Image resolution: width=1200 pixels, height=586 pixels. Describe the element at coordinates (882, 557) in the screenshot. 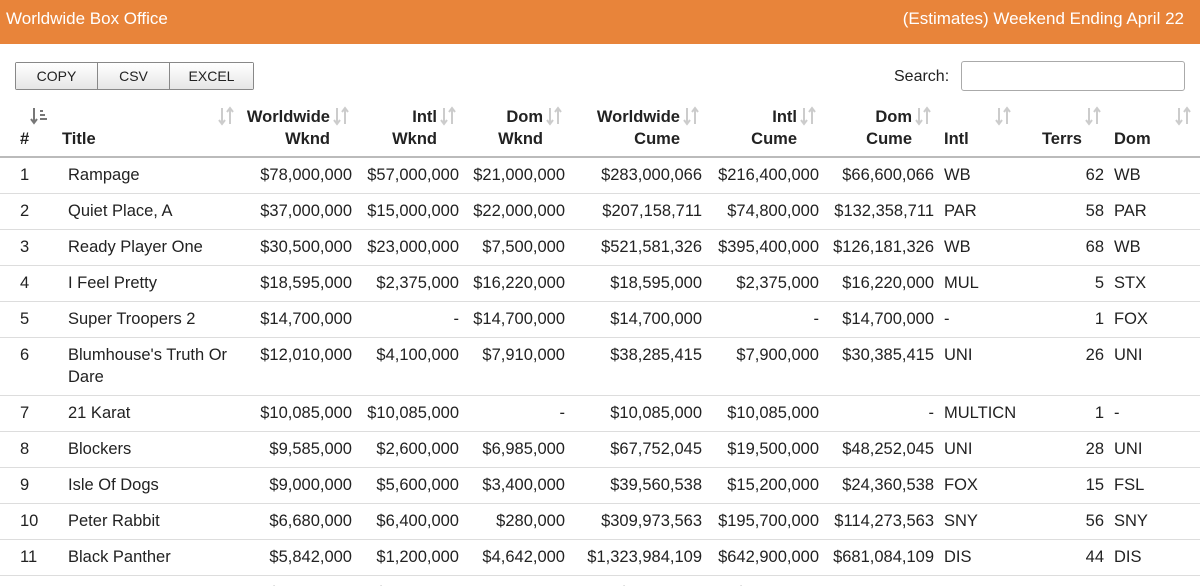

I see `table-cell: $681,084,109` at that location.